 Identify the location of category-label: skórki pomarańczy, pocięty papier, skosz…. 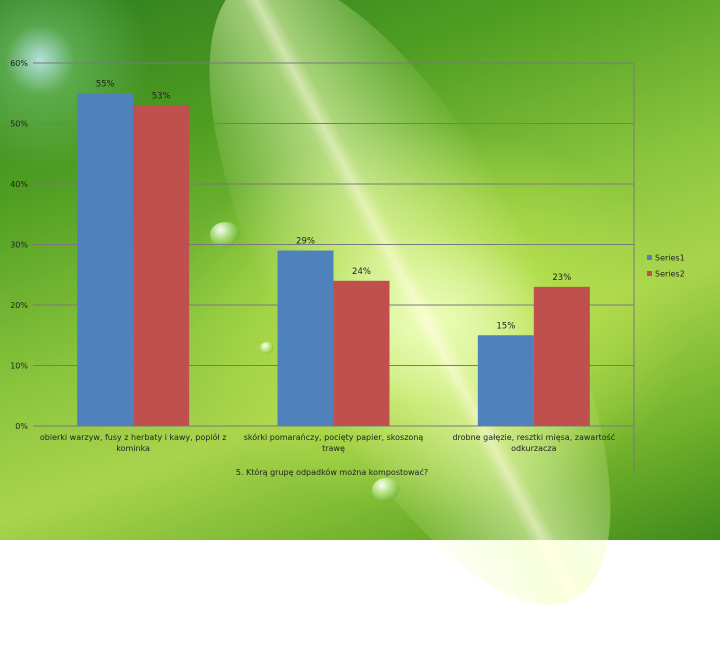
(334, 437).